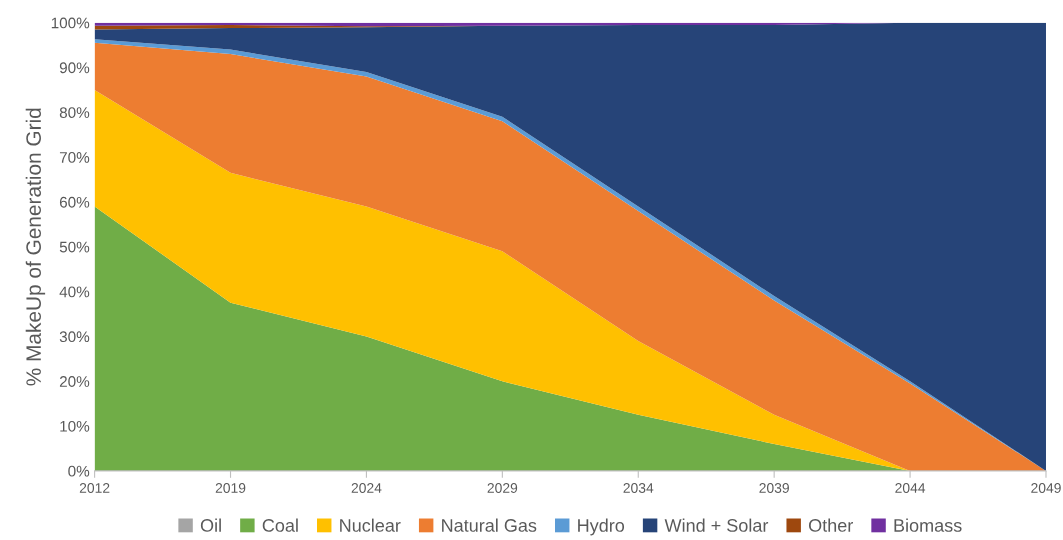 This screenshot has width=1063, height=540. What do you see at coordinates (601, 527) in the screenshot?
I see `legend-label: Hydro` at bounding box center [601, 527].